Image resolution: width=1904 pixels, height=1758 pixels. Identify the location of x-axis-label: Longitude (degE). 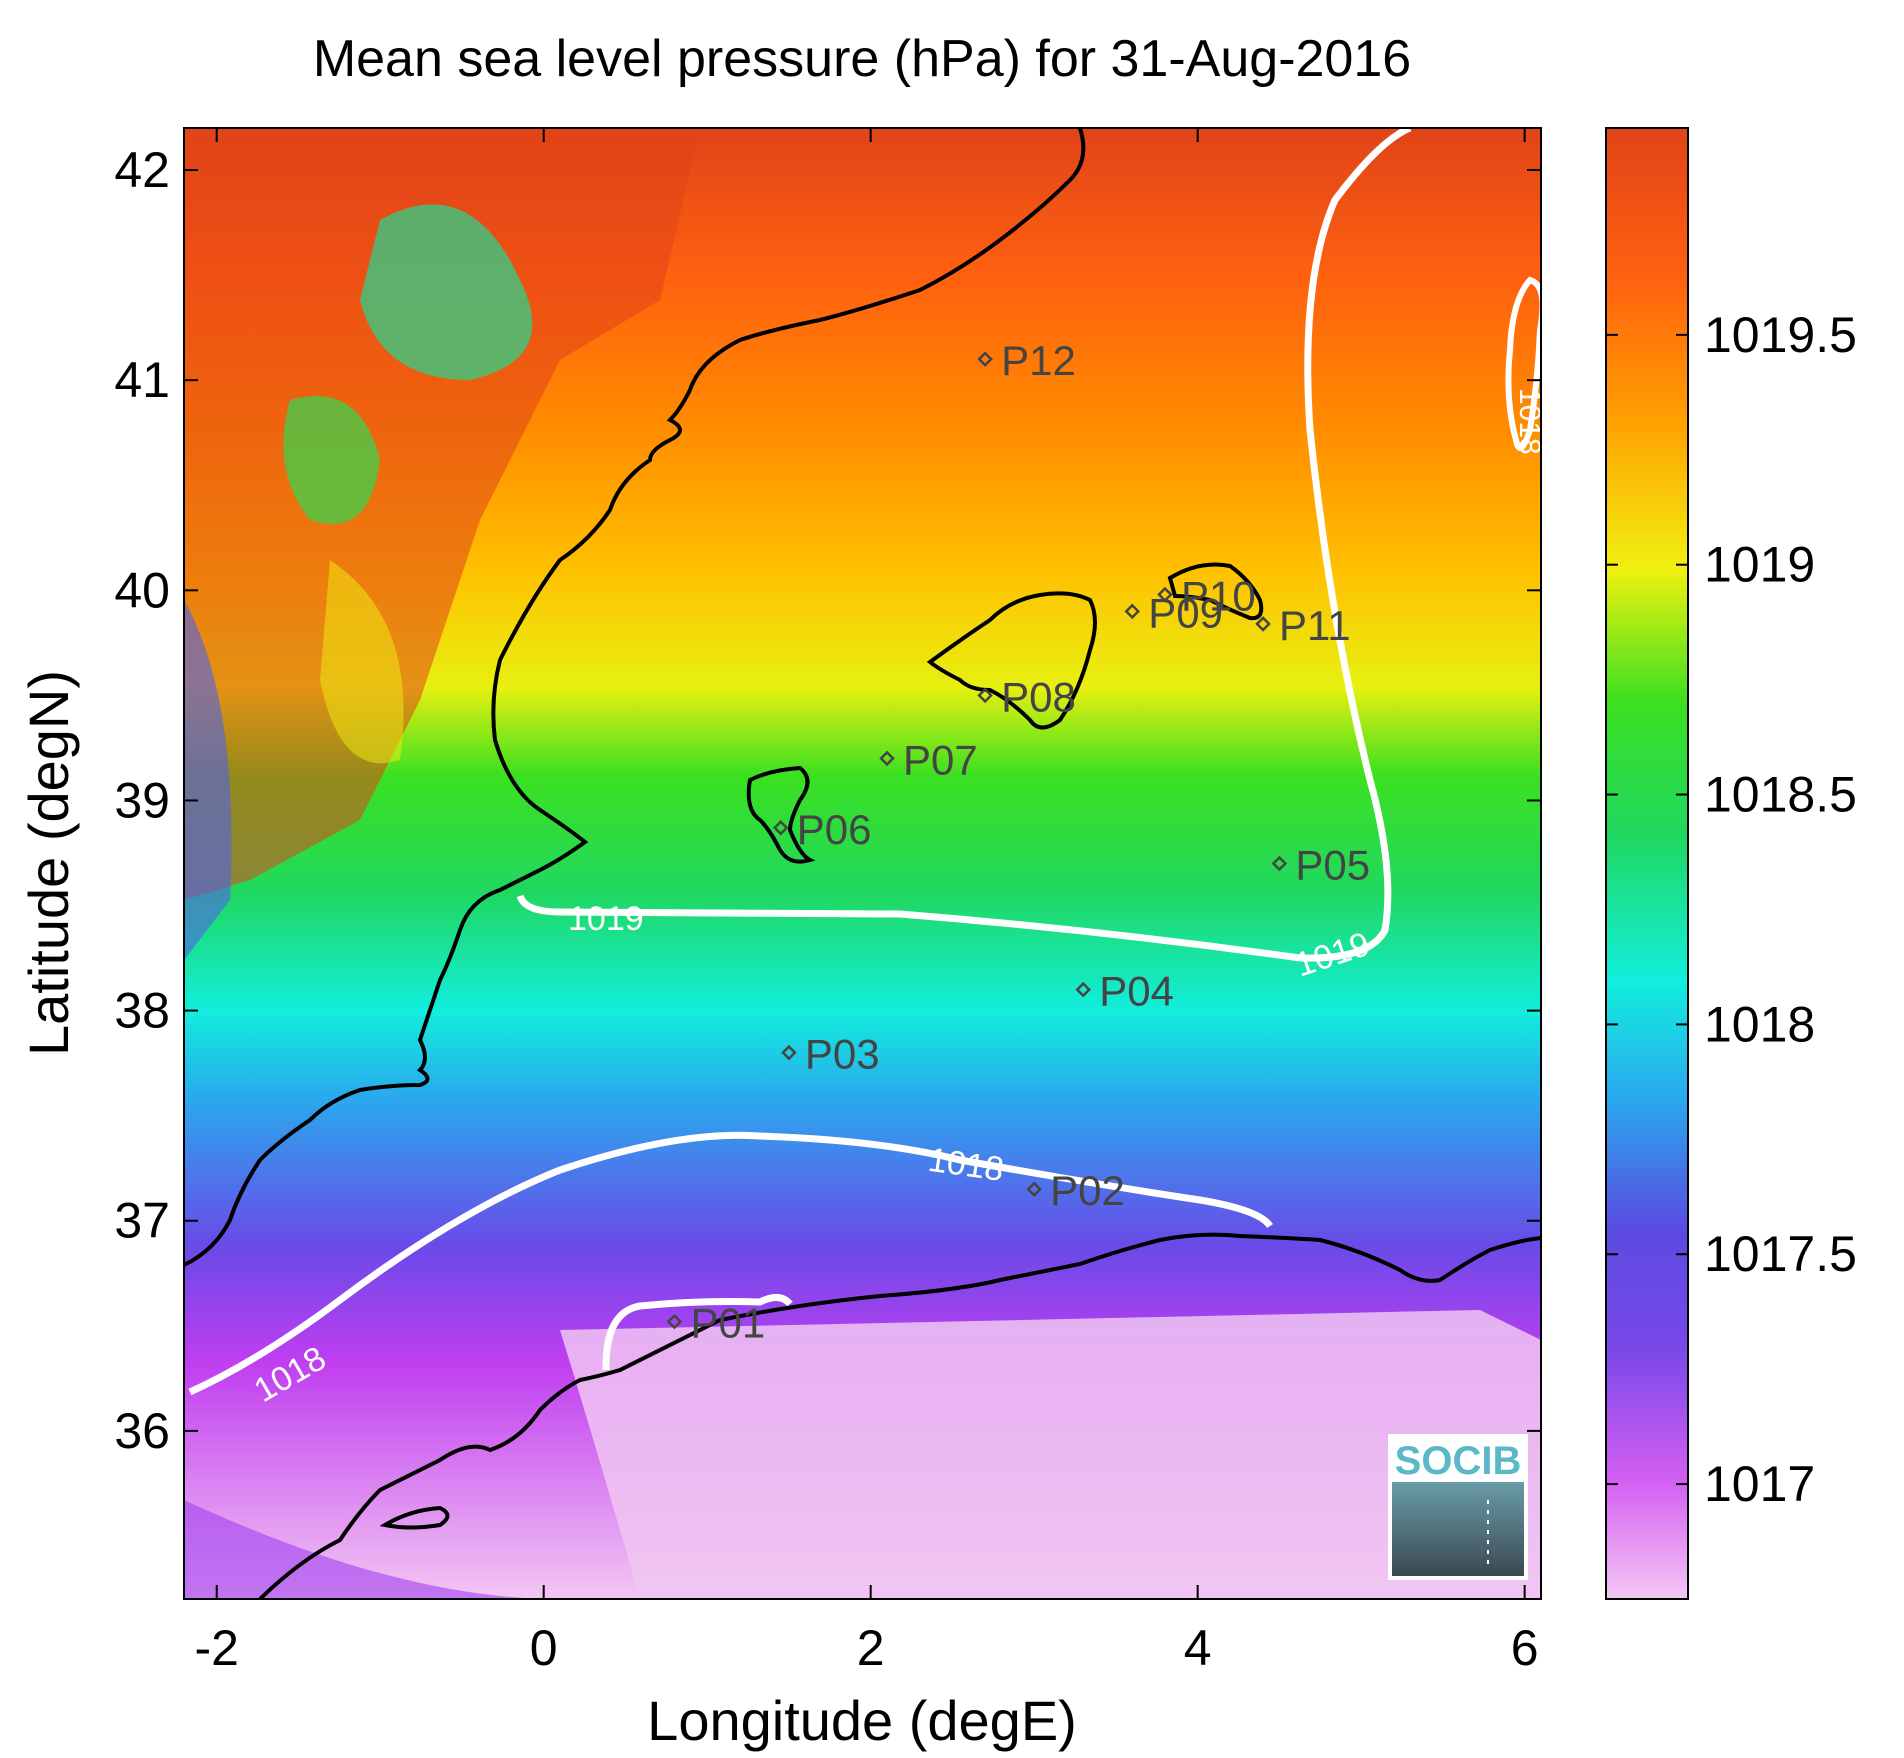
(862, 1720).